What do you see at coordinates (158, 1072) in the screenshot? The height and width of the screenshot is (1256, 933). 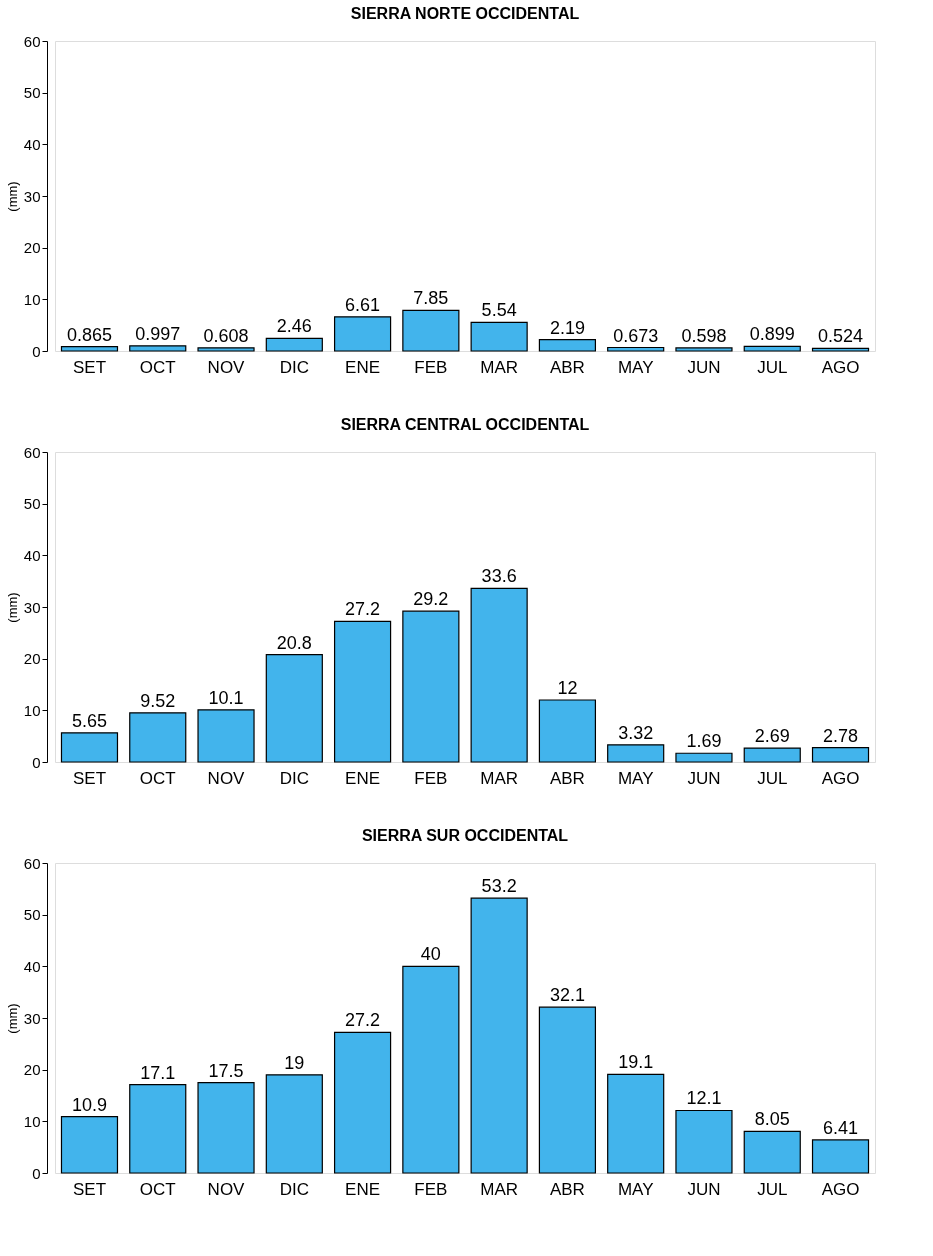 I see `data-label: 17.1` at bounding box center [158, 1072].